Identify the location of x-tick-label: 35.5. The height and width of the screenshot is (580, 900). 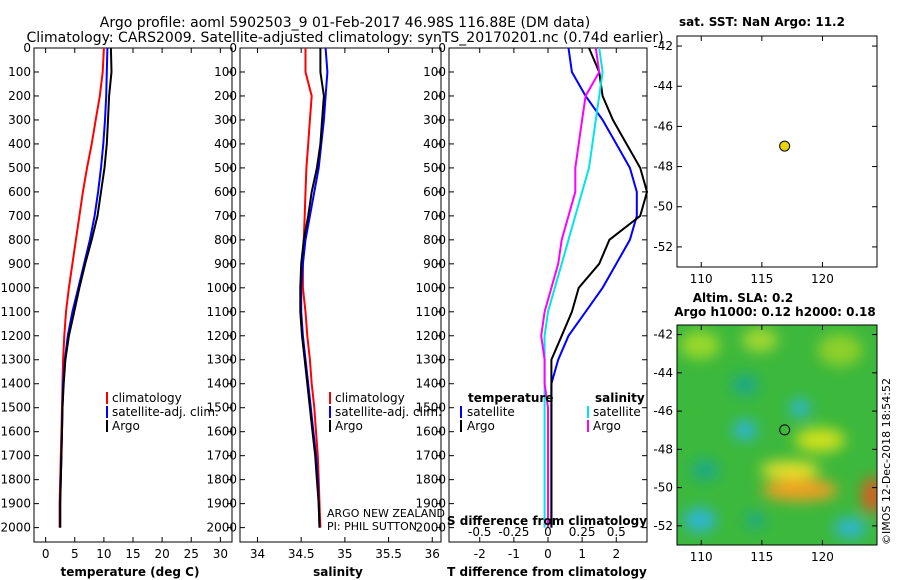
(388, 554).